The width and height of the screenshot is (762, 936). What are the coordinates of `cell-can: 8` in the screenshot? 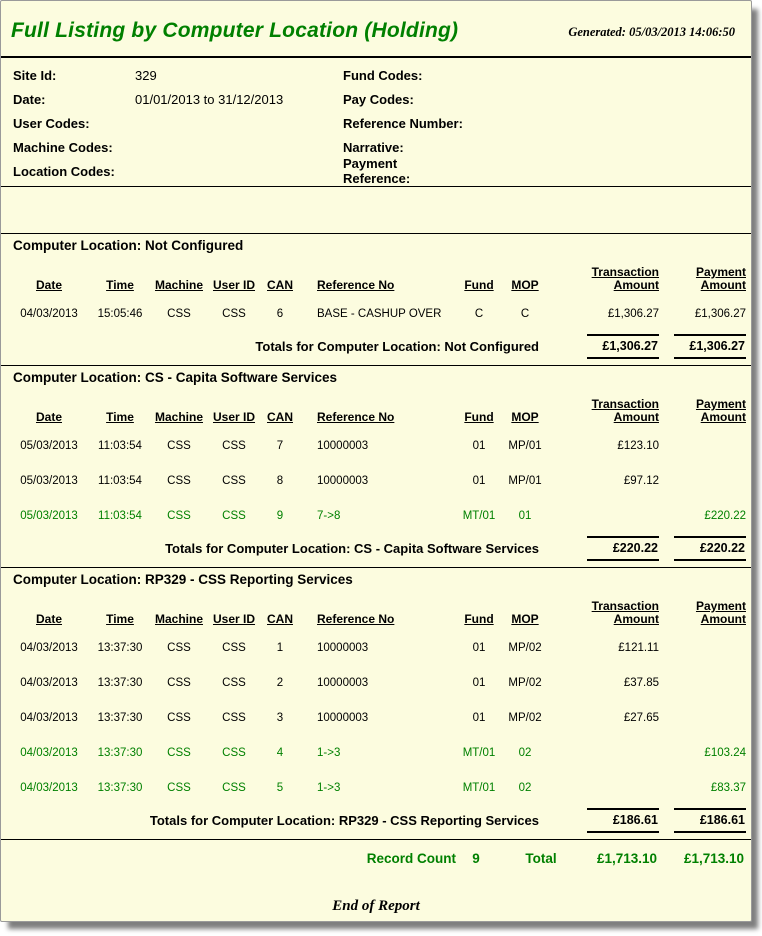 It's located at (280, 480).